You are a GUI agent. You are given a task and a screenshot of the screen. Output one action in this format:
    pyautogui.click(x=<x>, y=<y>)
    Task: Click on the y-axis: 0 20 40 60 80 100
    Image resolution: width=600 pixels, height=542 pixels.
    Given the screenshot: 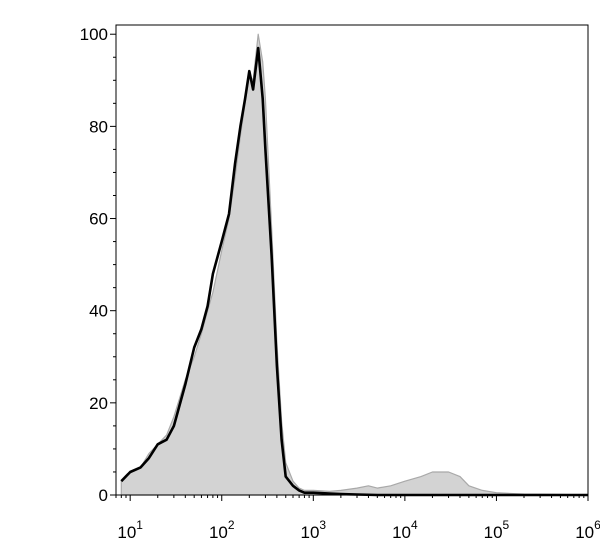 What is the action you would take?
    pyautogui.click(x=98, y=265)
    